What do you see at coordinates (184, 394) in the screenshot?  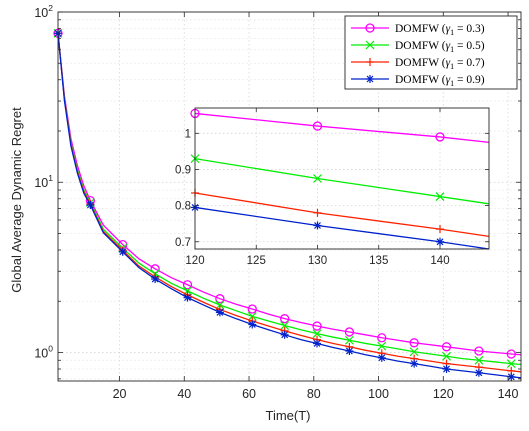 I see `x-tick-label: 40` at bounding box center [184, 394].